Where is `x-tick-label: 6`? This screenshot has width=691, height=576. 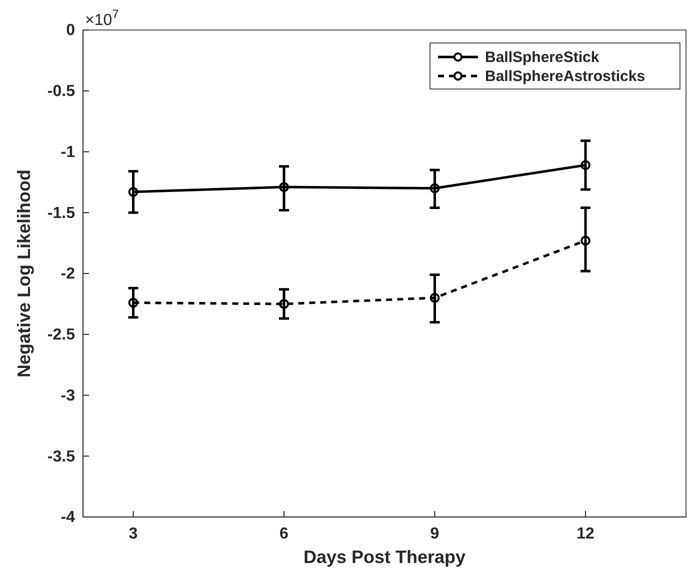 x-tick-label: 6 is located at coordinates (284, 533).